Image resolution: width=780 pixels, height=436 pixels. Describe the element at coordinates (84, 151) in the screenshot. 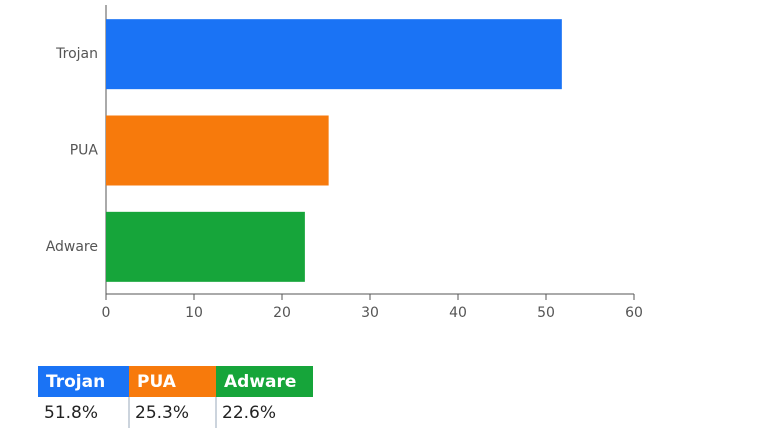

I see `y-tick-label: PUA` at that location.